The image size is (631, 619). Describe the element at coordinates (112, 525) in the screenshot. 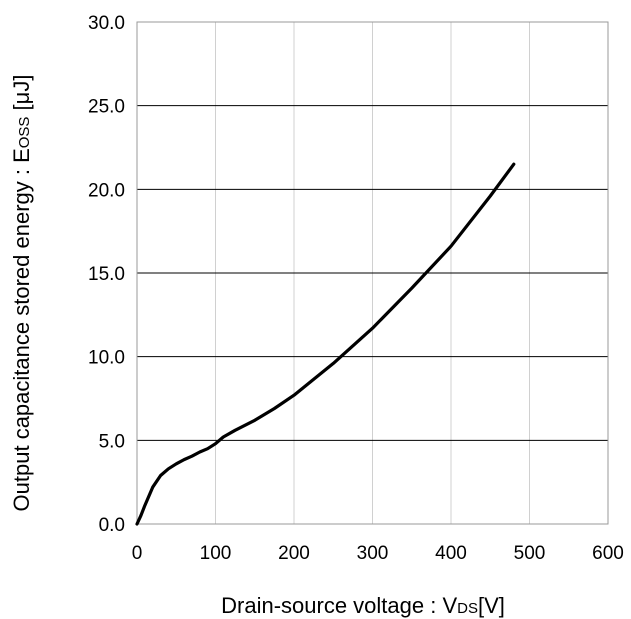

I see `y-tick-label: 0.0` at that location.